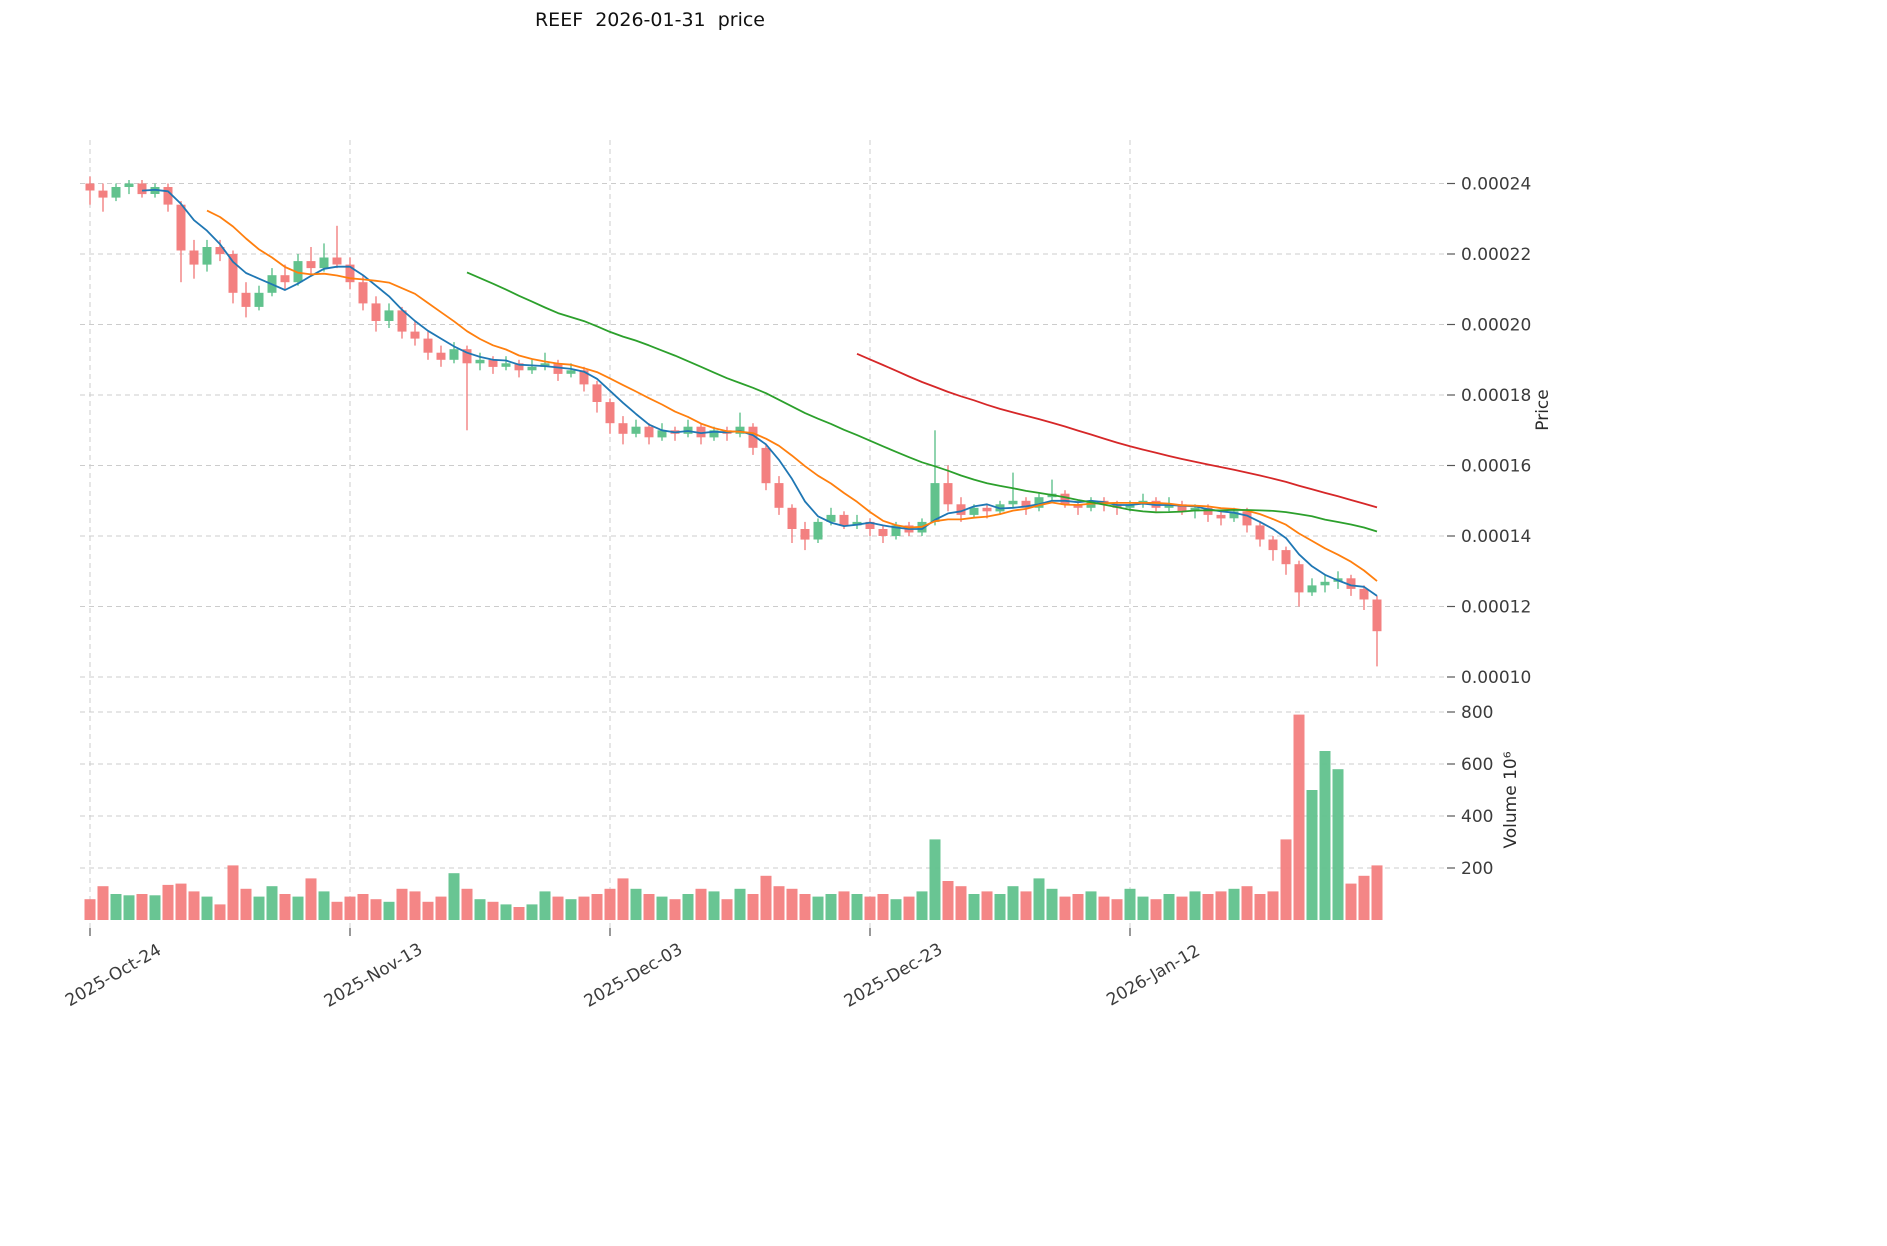 Image resolution: width=1887 pixels, height=1246 pixels. I want to click on date-tick-label: 2025-Dec-03, so click(633, 975).